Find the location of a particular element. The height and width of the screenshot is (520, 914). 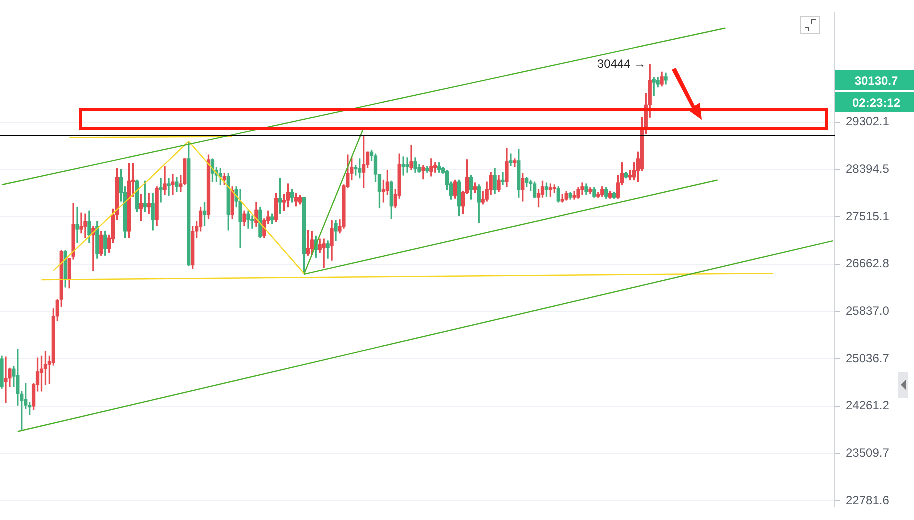

text: 30130.7 is located at coordinates (876, 81).